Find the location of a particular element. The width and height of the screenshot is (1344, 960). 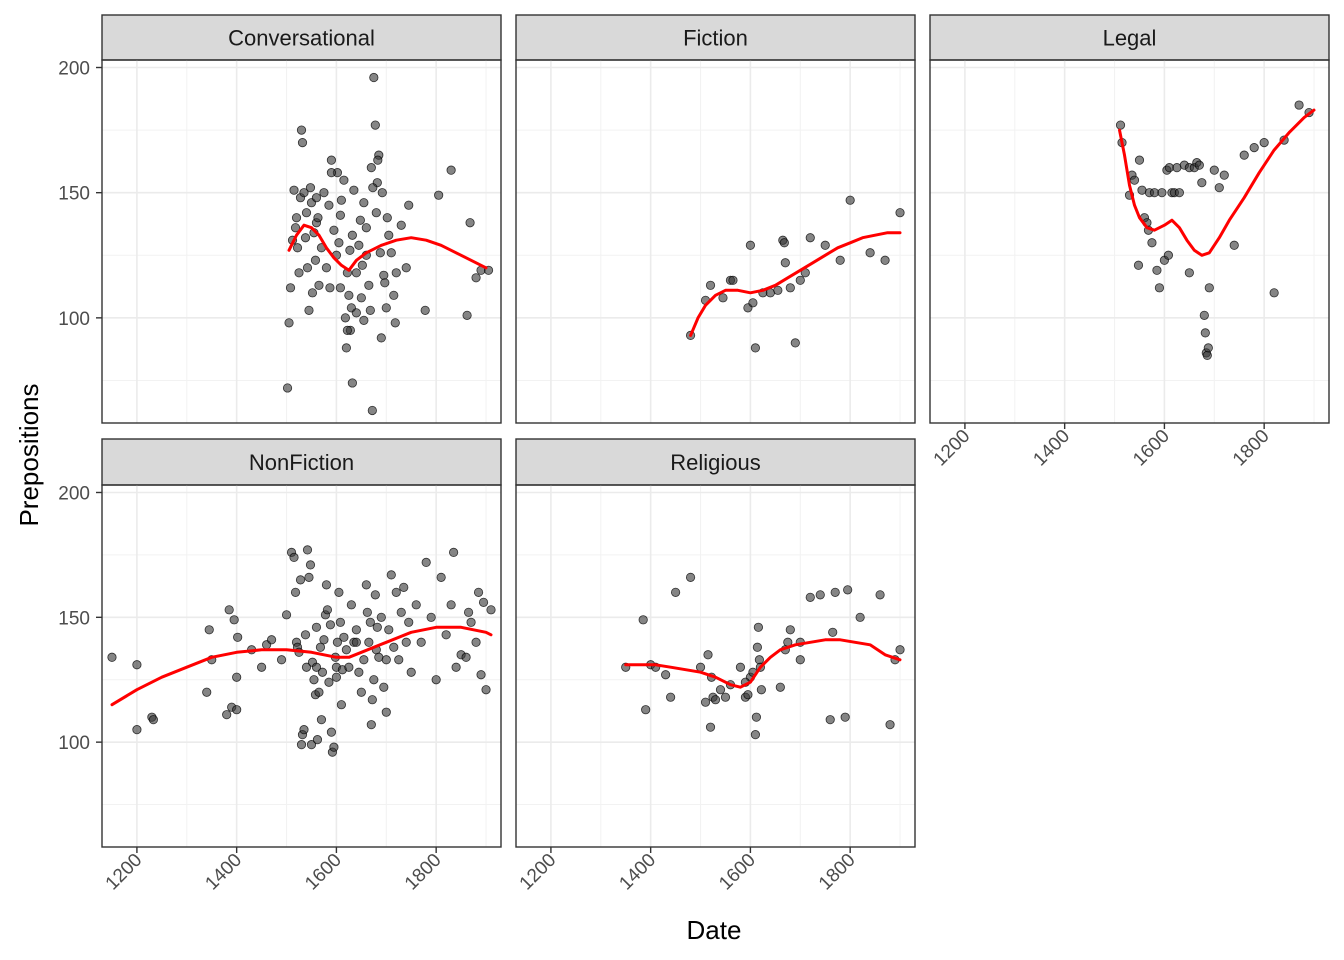

y-tick-label: 150 is located at coordinates (74, 194).